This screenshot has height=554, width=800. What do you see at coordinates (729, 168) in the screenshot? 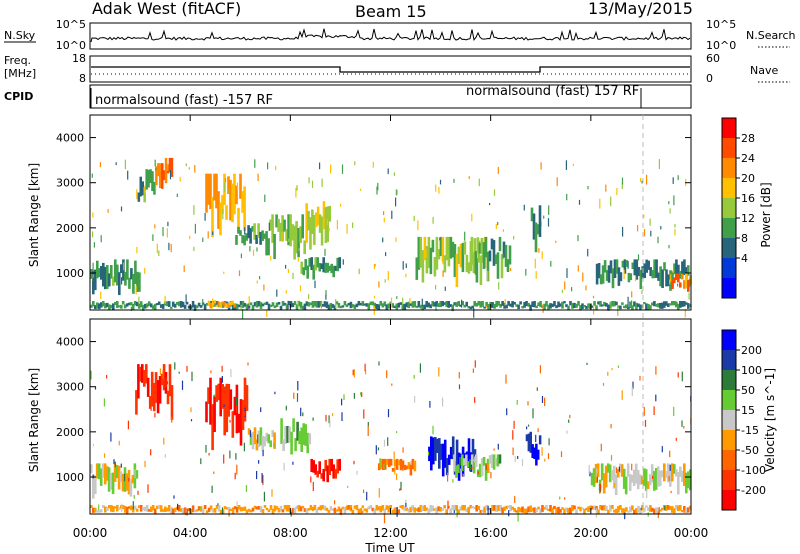
I see `colorbar-swatch` at bounding box center [729, 168].